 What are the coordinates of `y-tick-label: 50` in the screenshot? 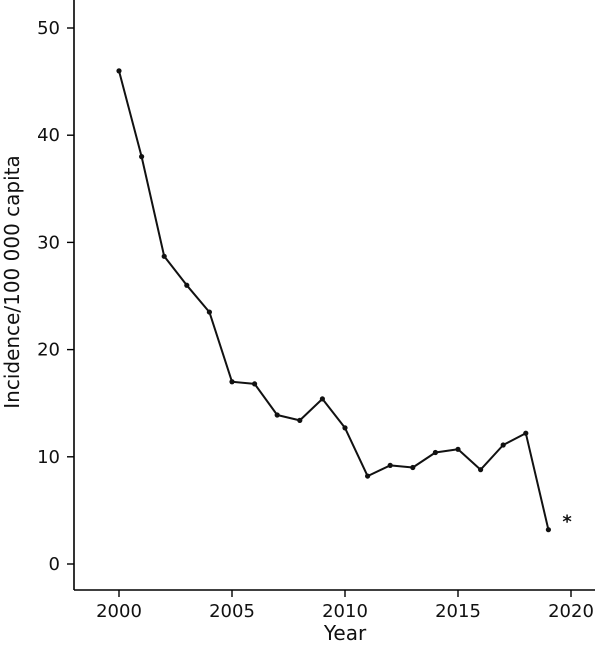 It's located at (48, 28).